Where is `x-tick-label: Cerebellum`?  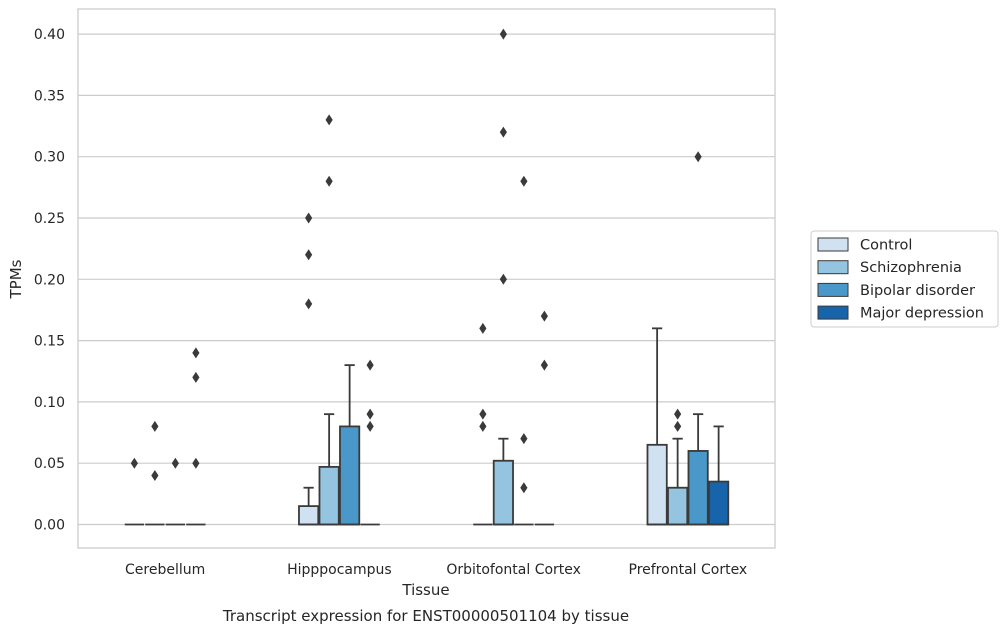 x-tick-label: Cerebellum is located at coordinates (165, 570).